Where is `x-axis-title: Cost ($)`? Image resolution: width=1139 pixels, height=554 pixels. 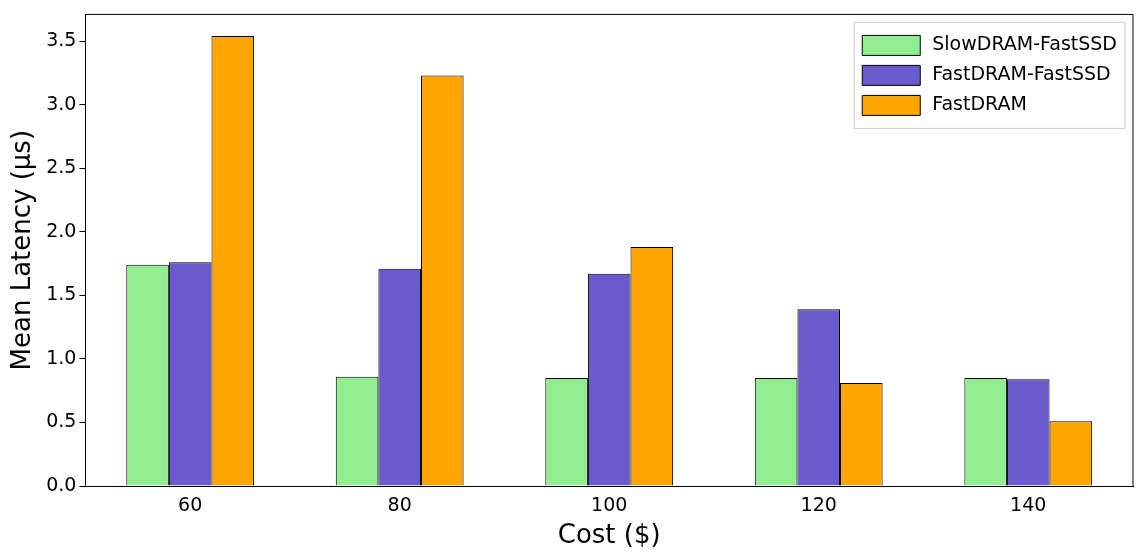 x-axis-title: Cost ($) is located at coordinates (609, 534).